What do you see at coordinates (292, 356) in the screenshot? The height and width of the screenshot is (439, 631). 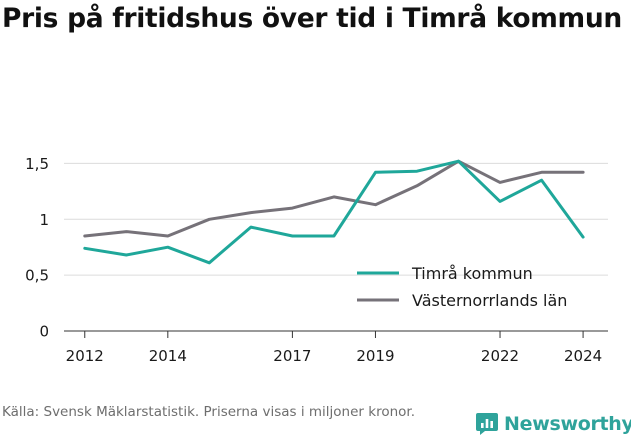 I see `x-tick-label: 2017` at bounding box center [292, 356].